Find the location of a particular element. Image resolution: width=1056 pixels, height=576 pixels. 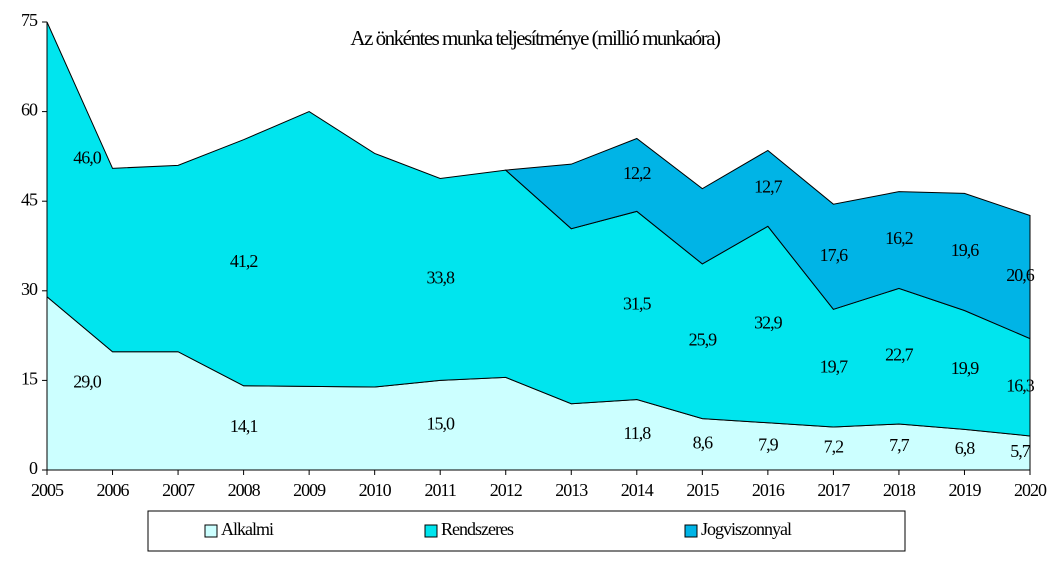

data-label: 19,9 is located at coordinates (965, 368).